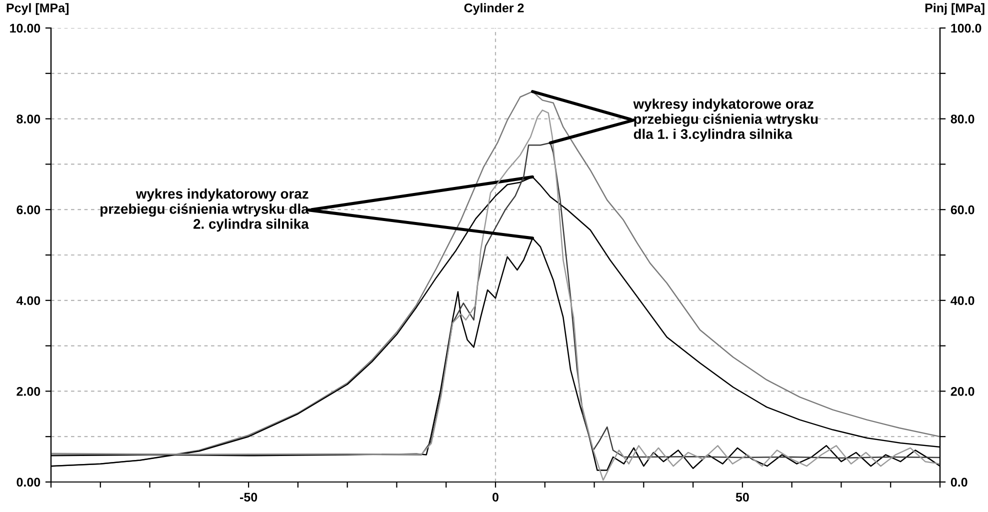 Image resolution: width=988 pixels, height=512 pixels. Describe the element at coordinates (494, 9) in the screenshot. I see `chart-title: Cylinder 2` at that location.